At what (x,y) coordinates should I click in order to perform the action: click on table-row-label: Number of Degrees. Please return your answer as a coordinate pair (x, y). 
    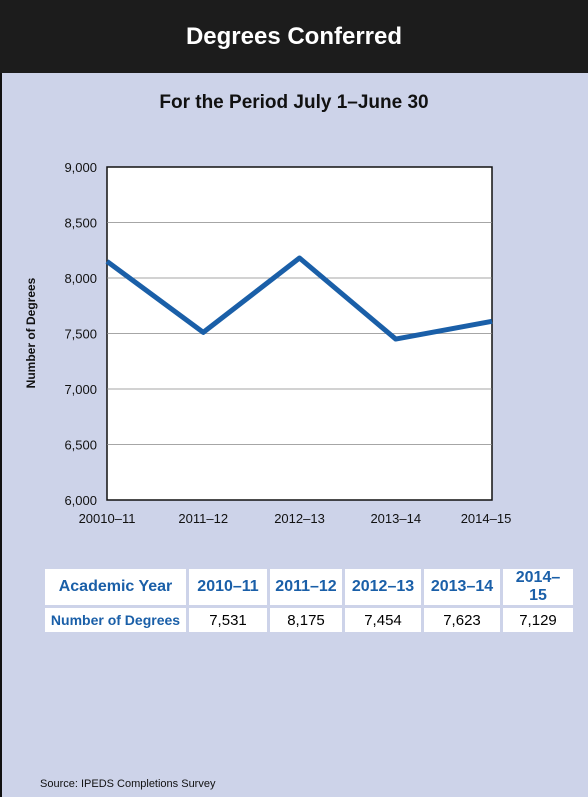
    Looking at the image, I should click on (115, 620).